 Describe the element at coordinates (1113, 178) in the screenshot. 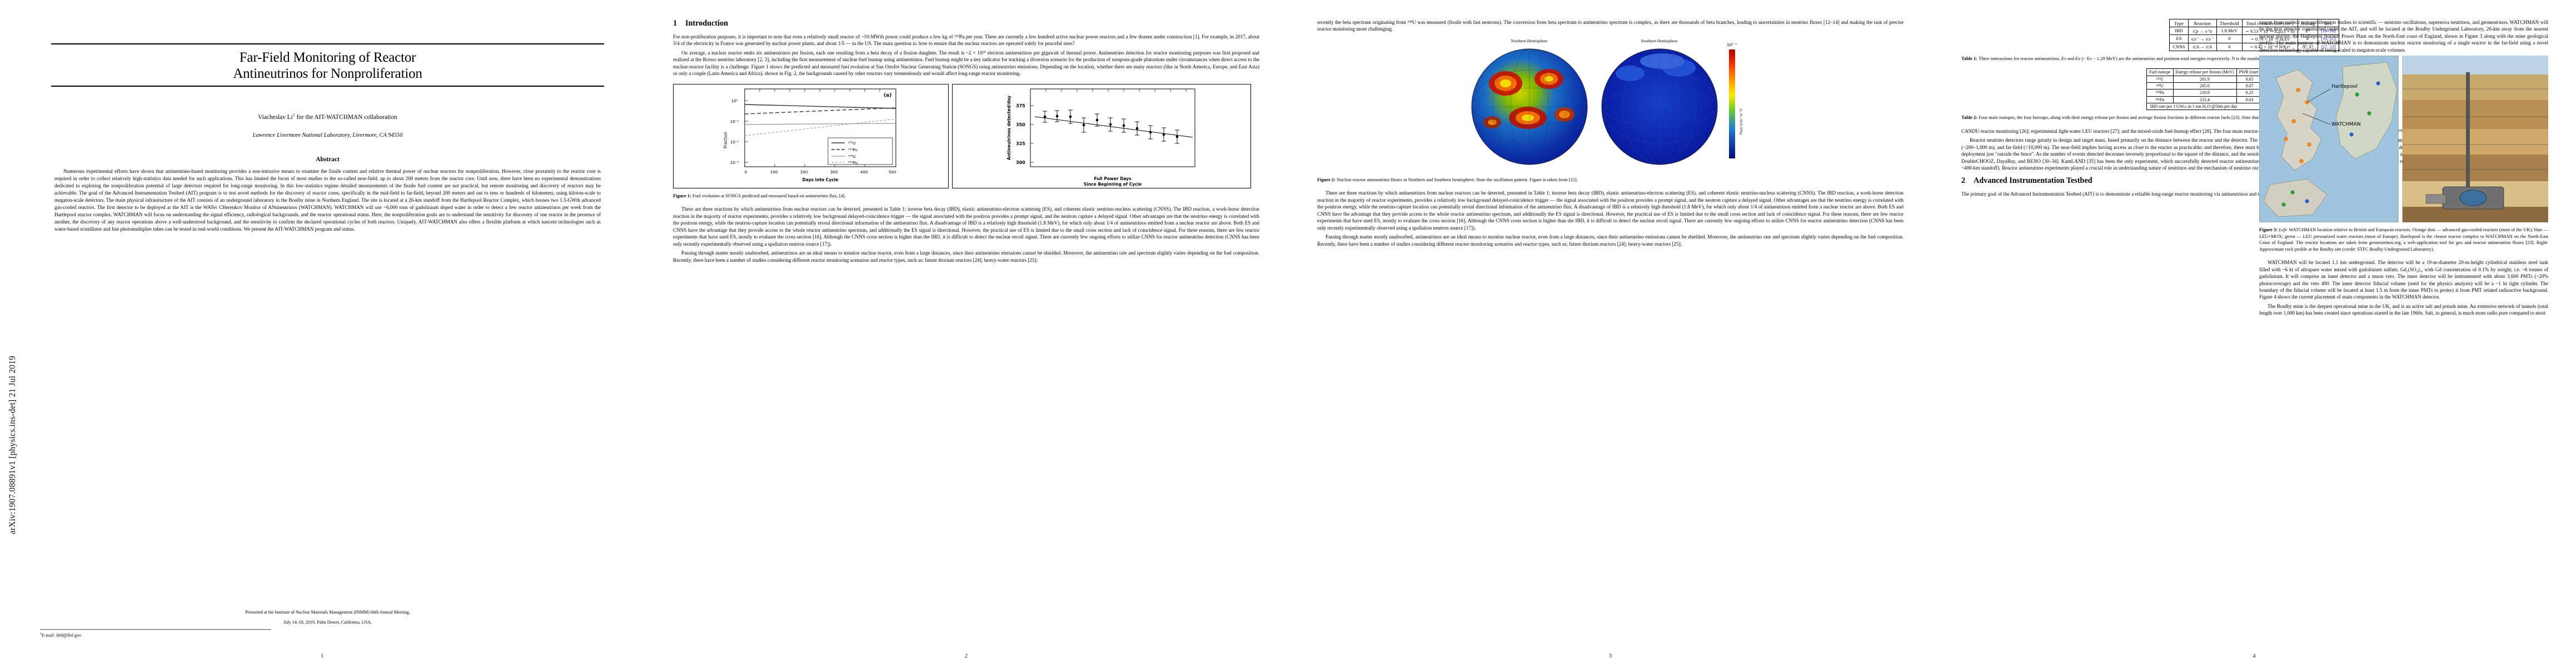

I see `svg-text: Full Power Days` at that location.